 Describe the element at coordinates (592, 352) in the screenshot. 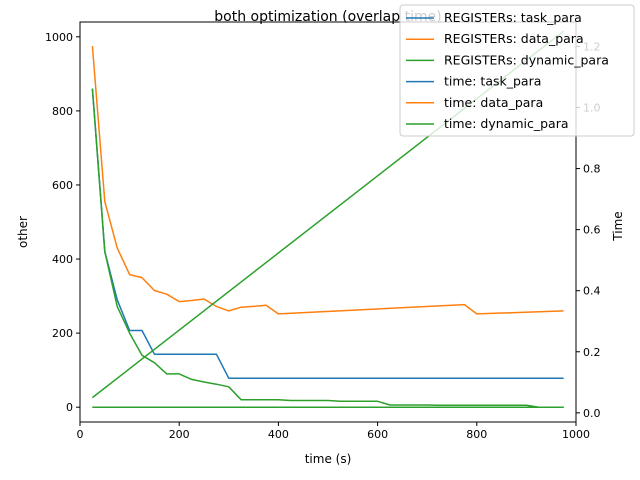

I see `right-y-tick-label: 0.2` at that location.